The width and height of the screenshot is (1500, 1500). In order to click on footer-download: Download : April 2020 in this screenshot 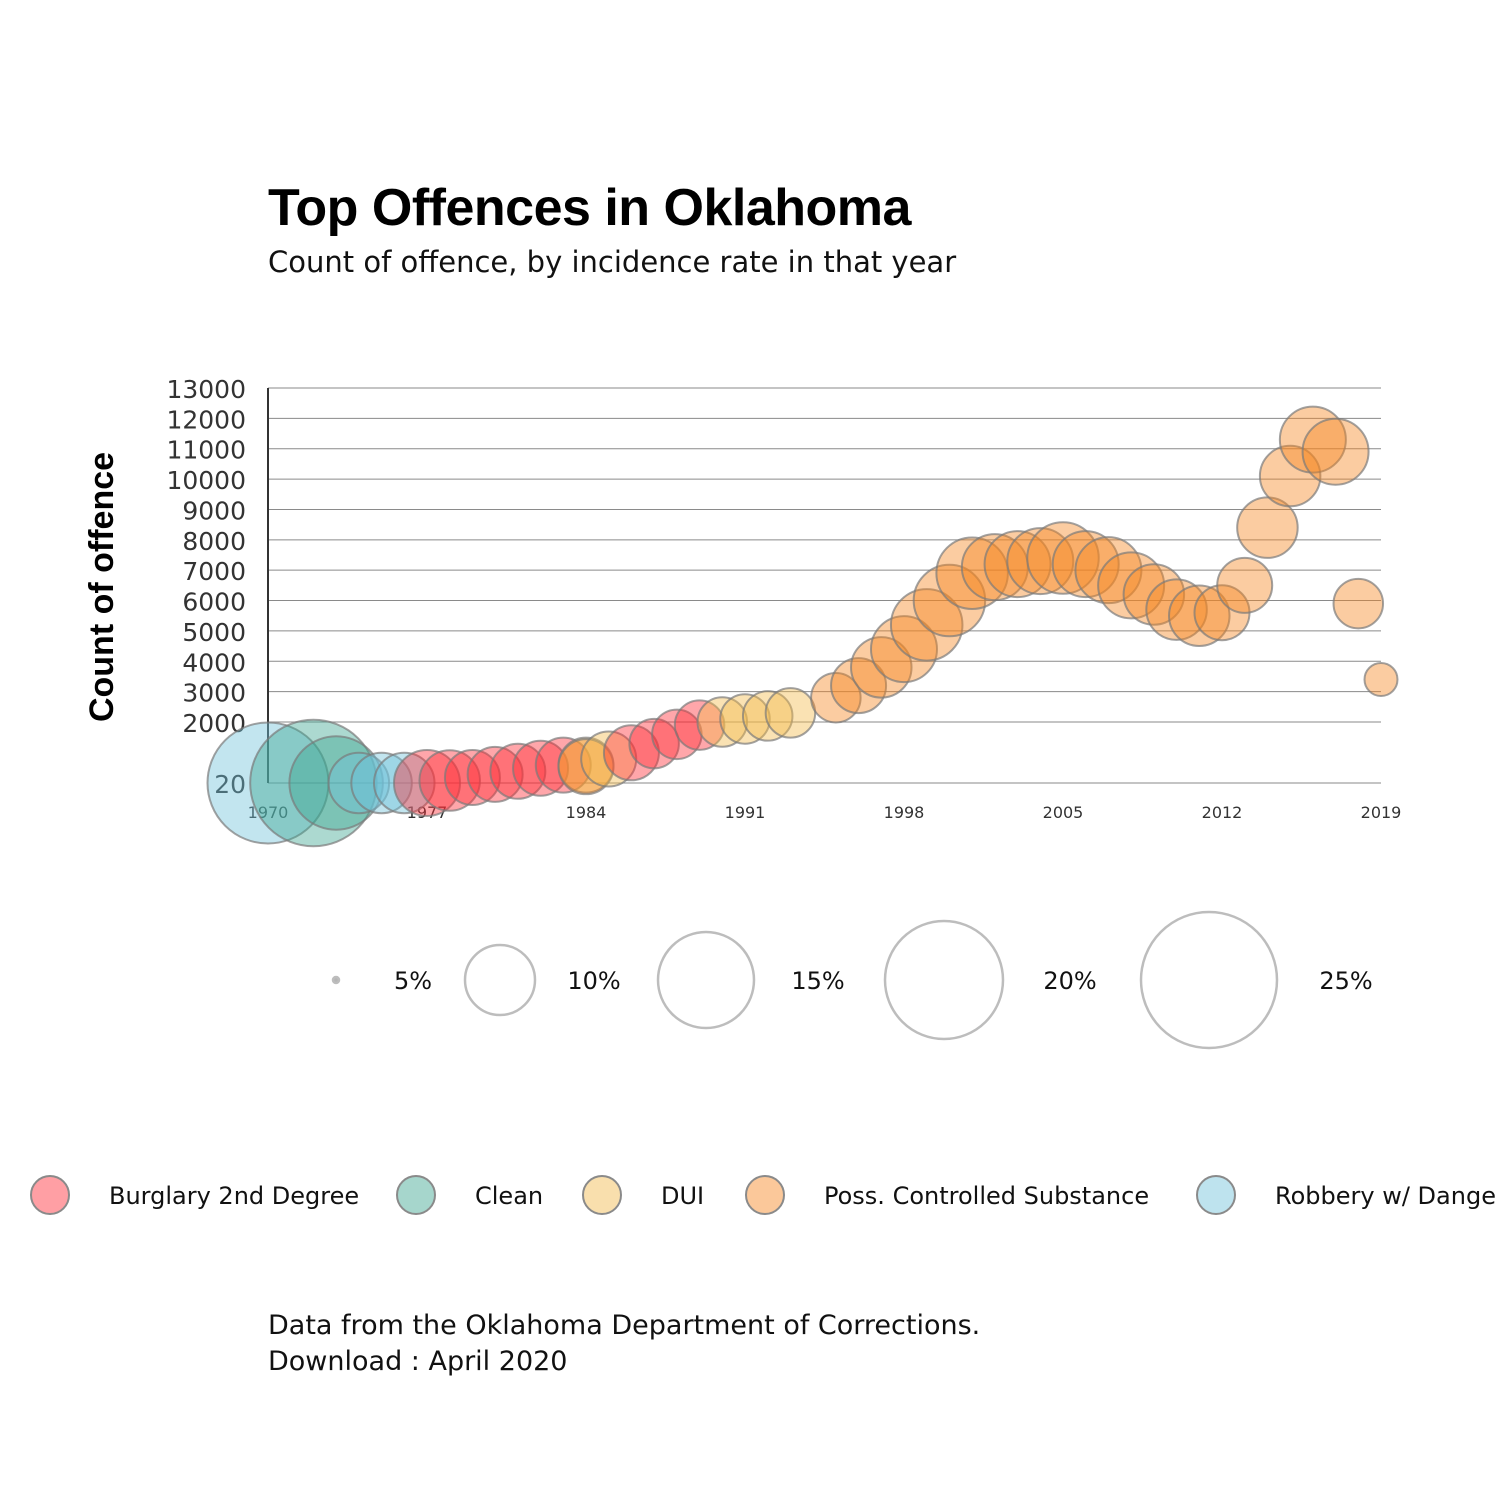, I will do `click(418, 1361)`.